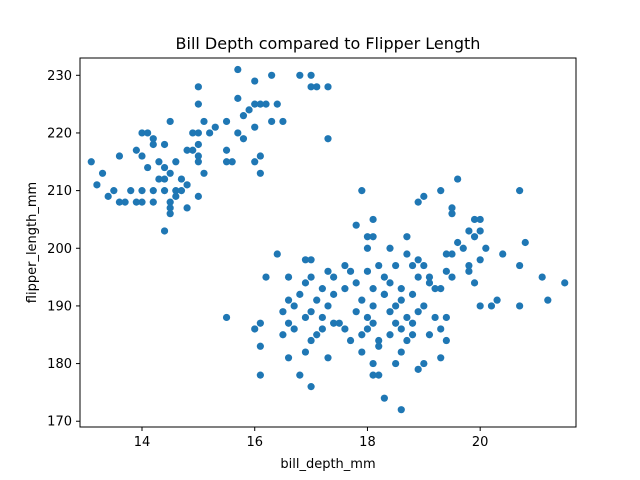  Describe the element at coordinates (59, 133) in the screenshot. I see `y-tick-label: 220` at that location.